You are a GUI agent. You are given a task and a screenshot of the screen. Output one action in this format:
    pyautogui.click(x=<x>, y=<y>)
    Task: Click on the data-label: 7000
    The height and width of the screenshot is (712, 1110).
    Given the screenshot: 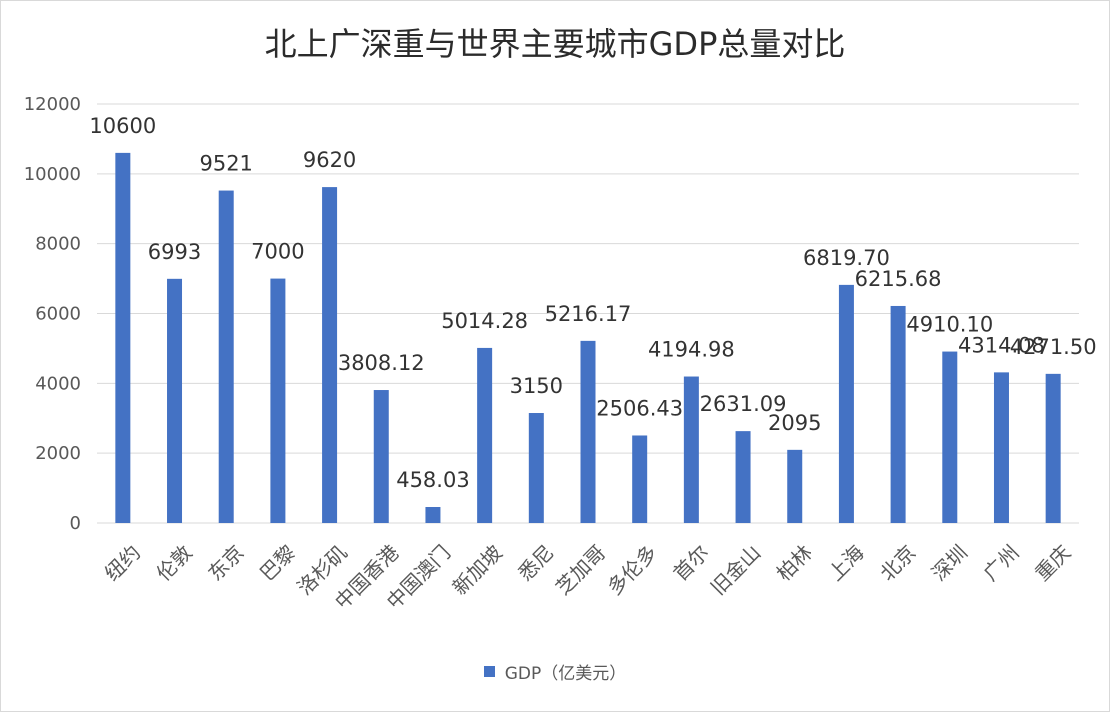 What is the action you would take?
    pyautogui.click(x=277, y=252)
    